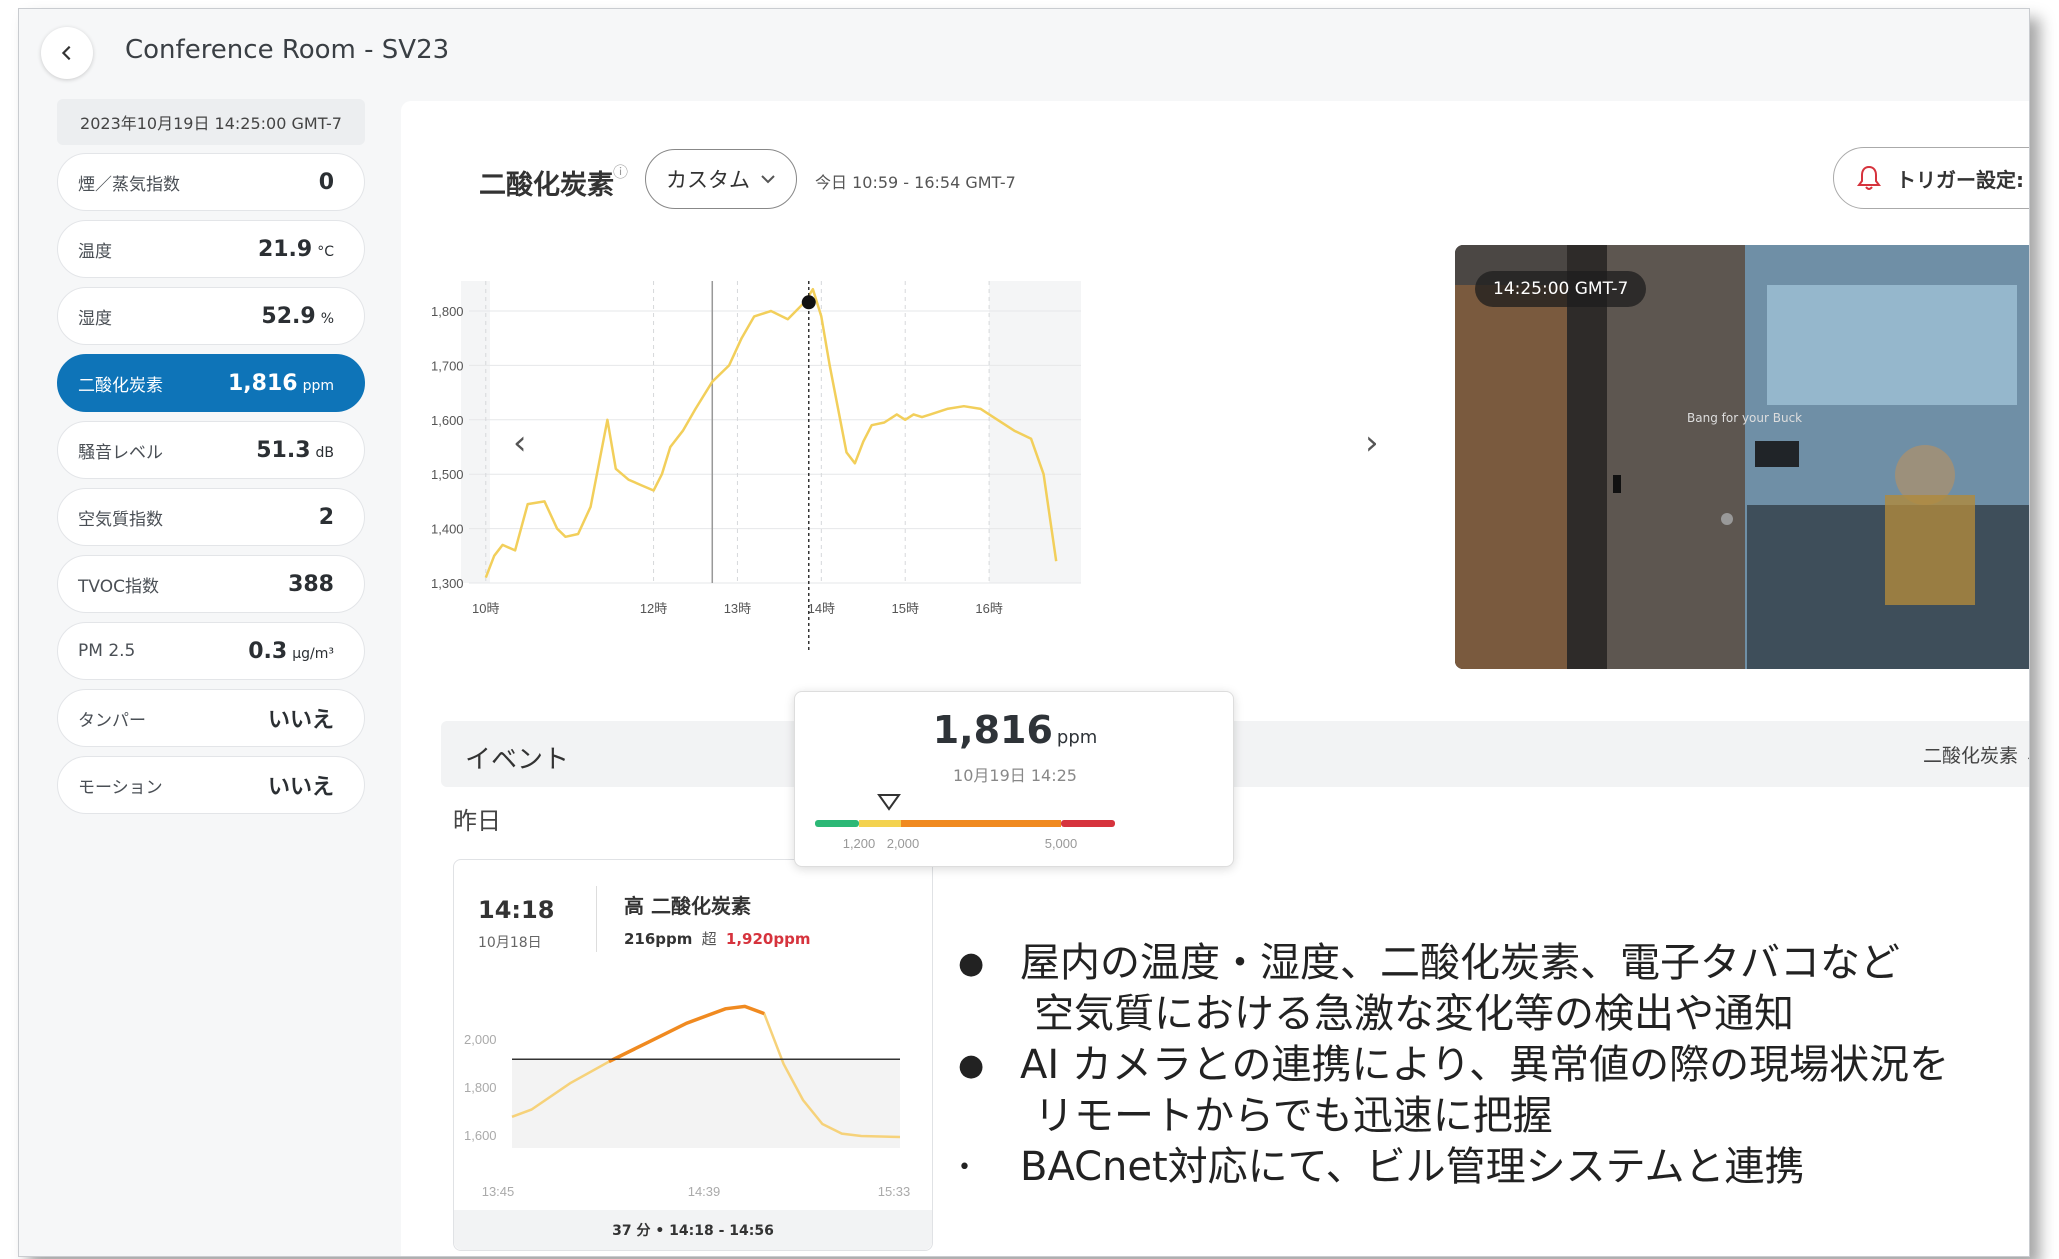 Image resolution: width=2059 pixels, height=1259 pixels. Describe the element at coordinates (859, 843) in the screenshot. I see `scale-label-1: 1,200` at that location.